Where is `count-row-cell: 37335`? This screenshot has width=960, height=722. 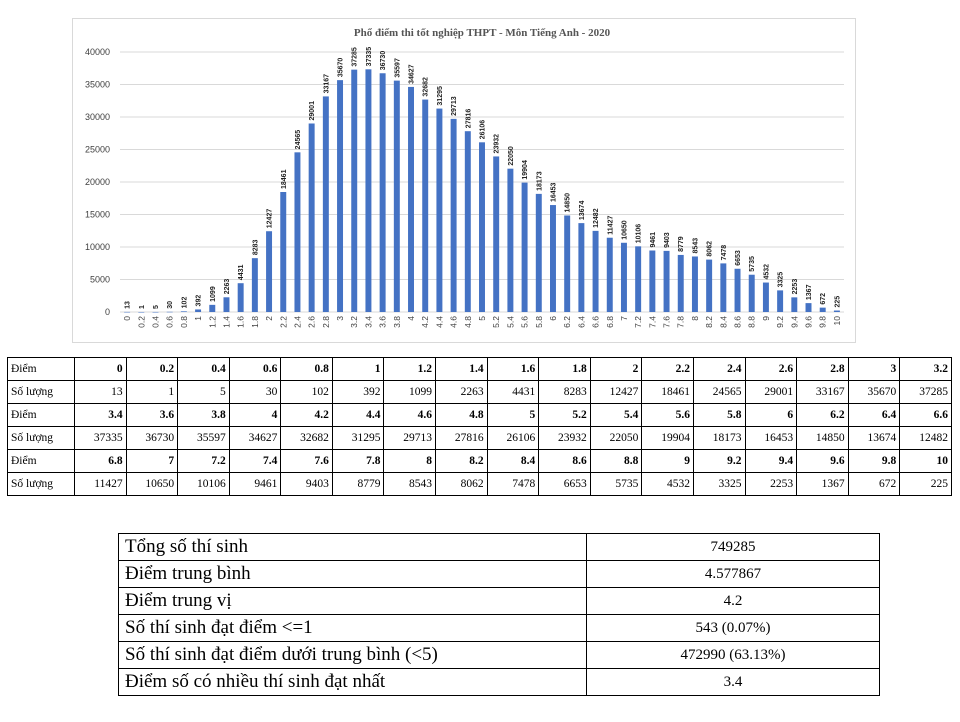
count-row-cell: 37335 is located at coordinates (100, 438).